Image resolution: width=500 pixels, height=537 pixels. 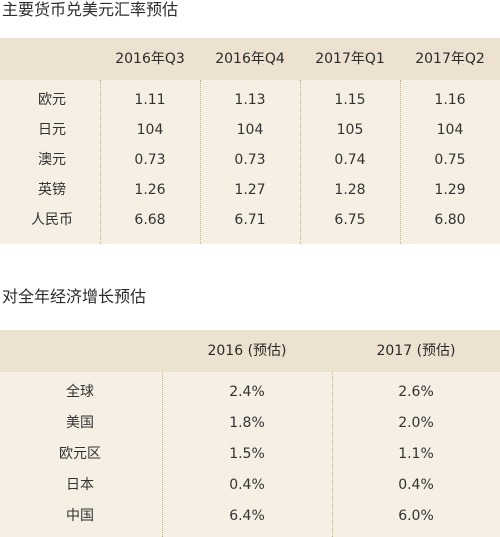 What do you see at coordinates (416, 392) in the screenshot?
I see `table-cell: 2.6%` at bounding box center [416, 392].